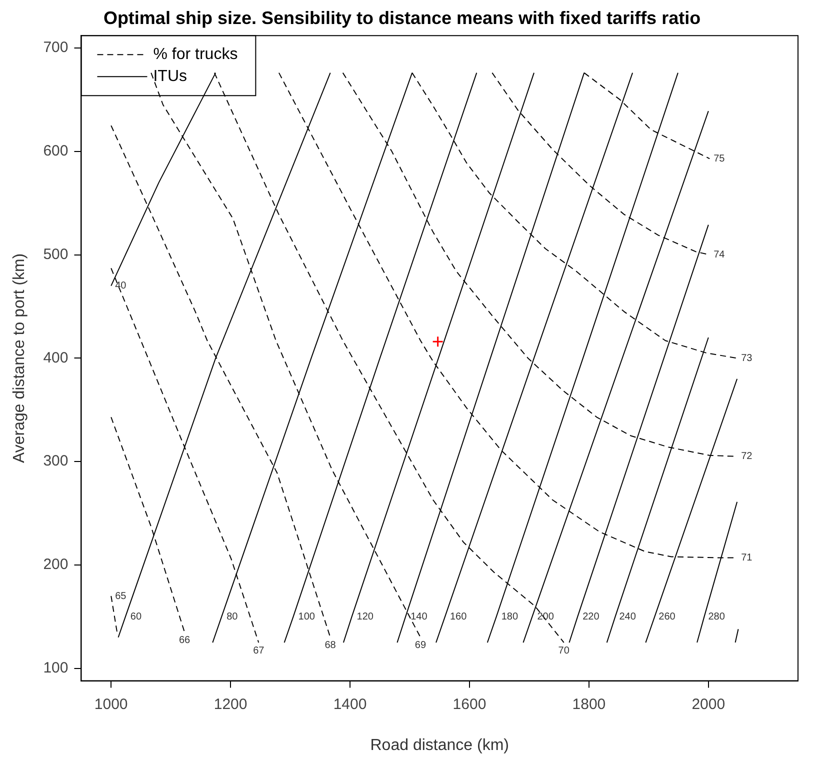 The width and height of the screenshot is (824, 767). What do you see at coordinates (420, 646) in the screenshot?
I see `annotation: 69` at bounding box center [420, 646].